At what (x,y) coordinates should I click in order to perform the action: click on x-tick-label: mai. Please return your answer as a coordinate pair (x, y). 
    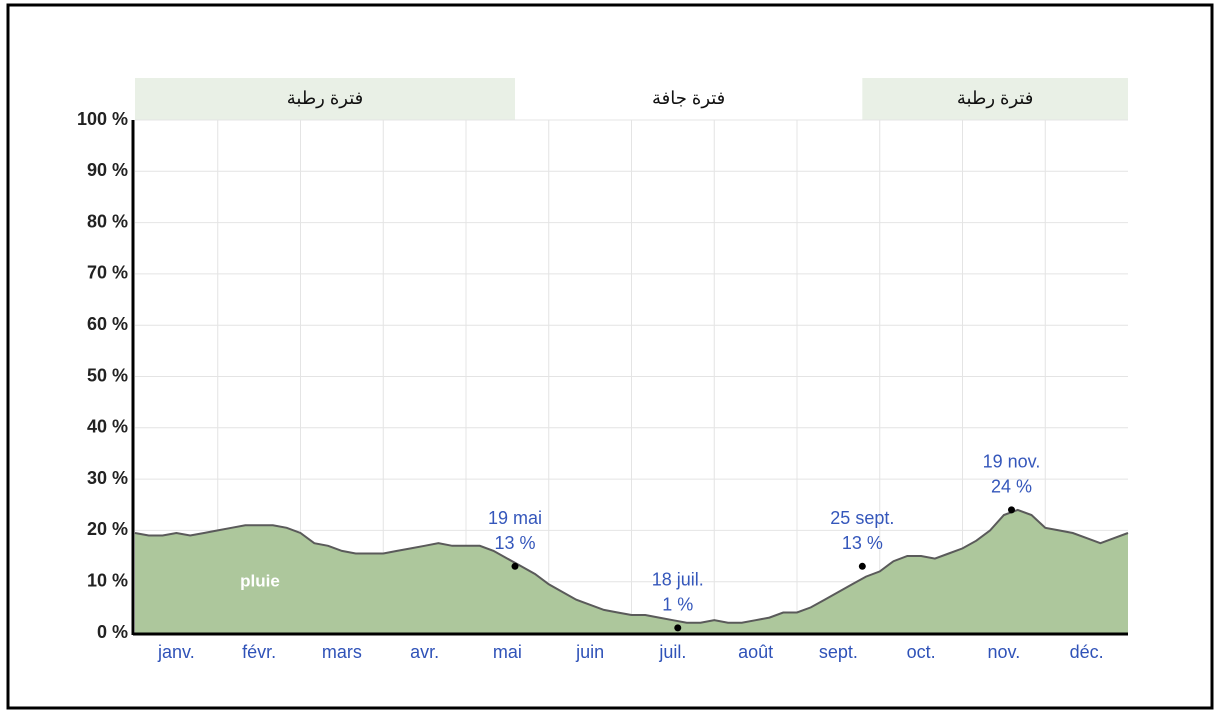
    Looking at the image, I should click on (507, 652).